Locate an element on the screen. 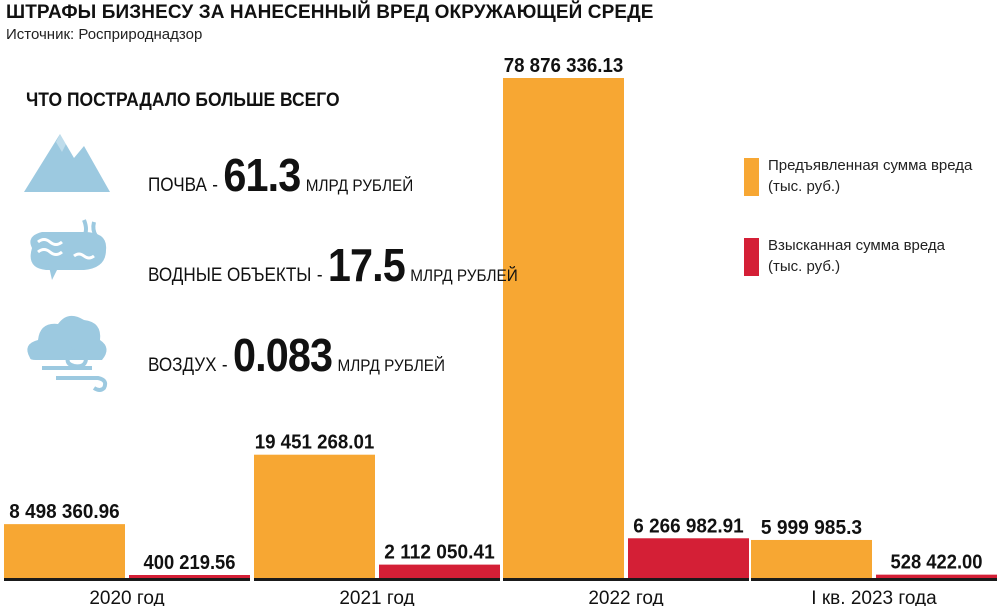 The image size is (1000, 606). x-tick-label: 2022 год is located at coordinates (625, 597).